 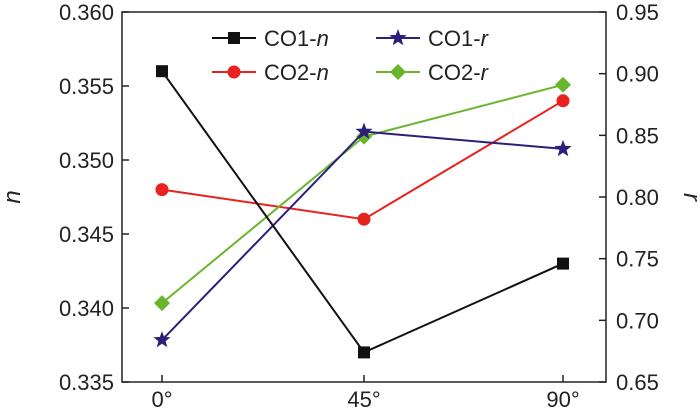 I want to click on left-tick-label: 0.360, so click(x=86, y=12).